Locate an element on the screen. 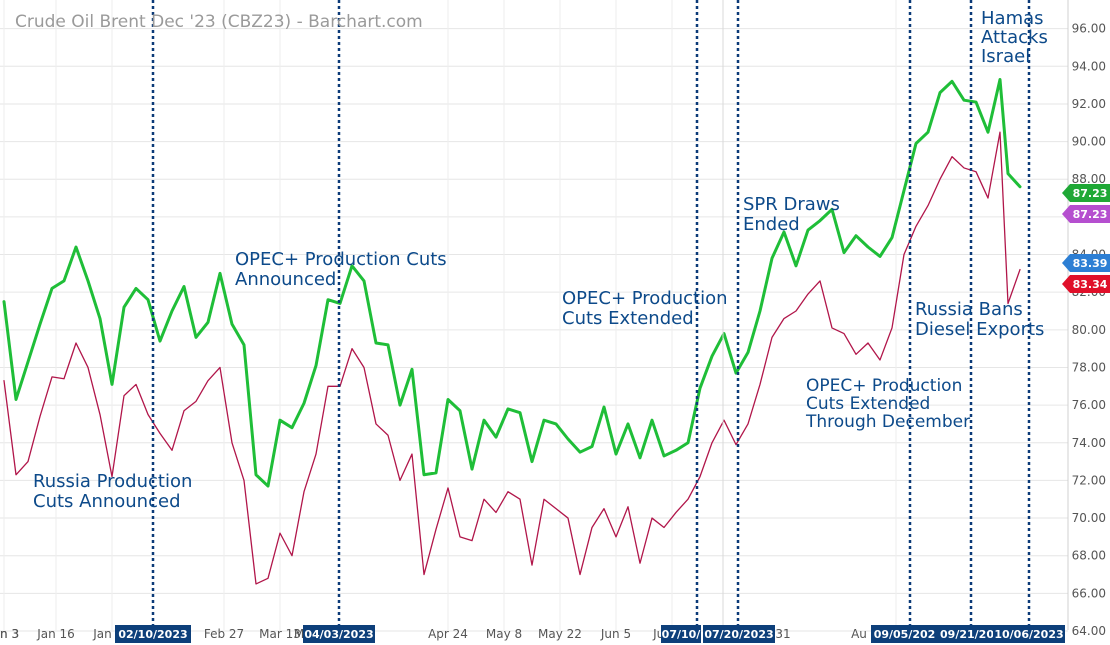 Image resolution: width=1110 pixels, height=645 pixels. annotation-text: OPEC+ Production Cuts is located at coordinates (341, 259).